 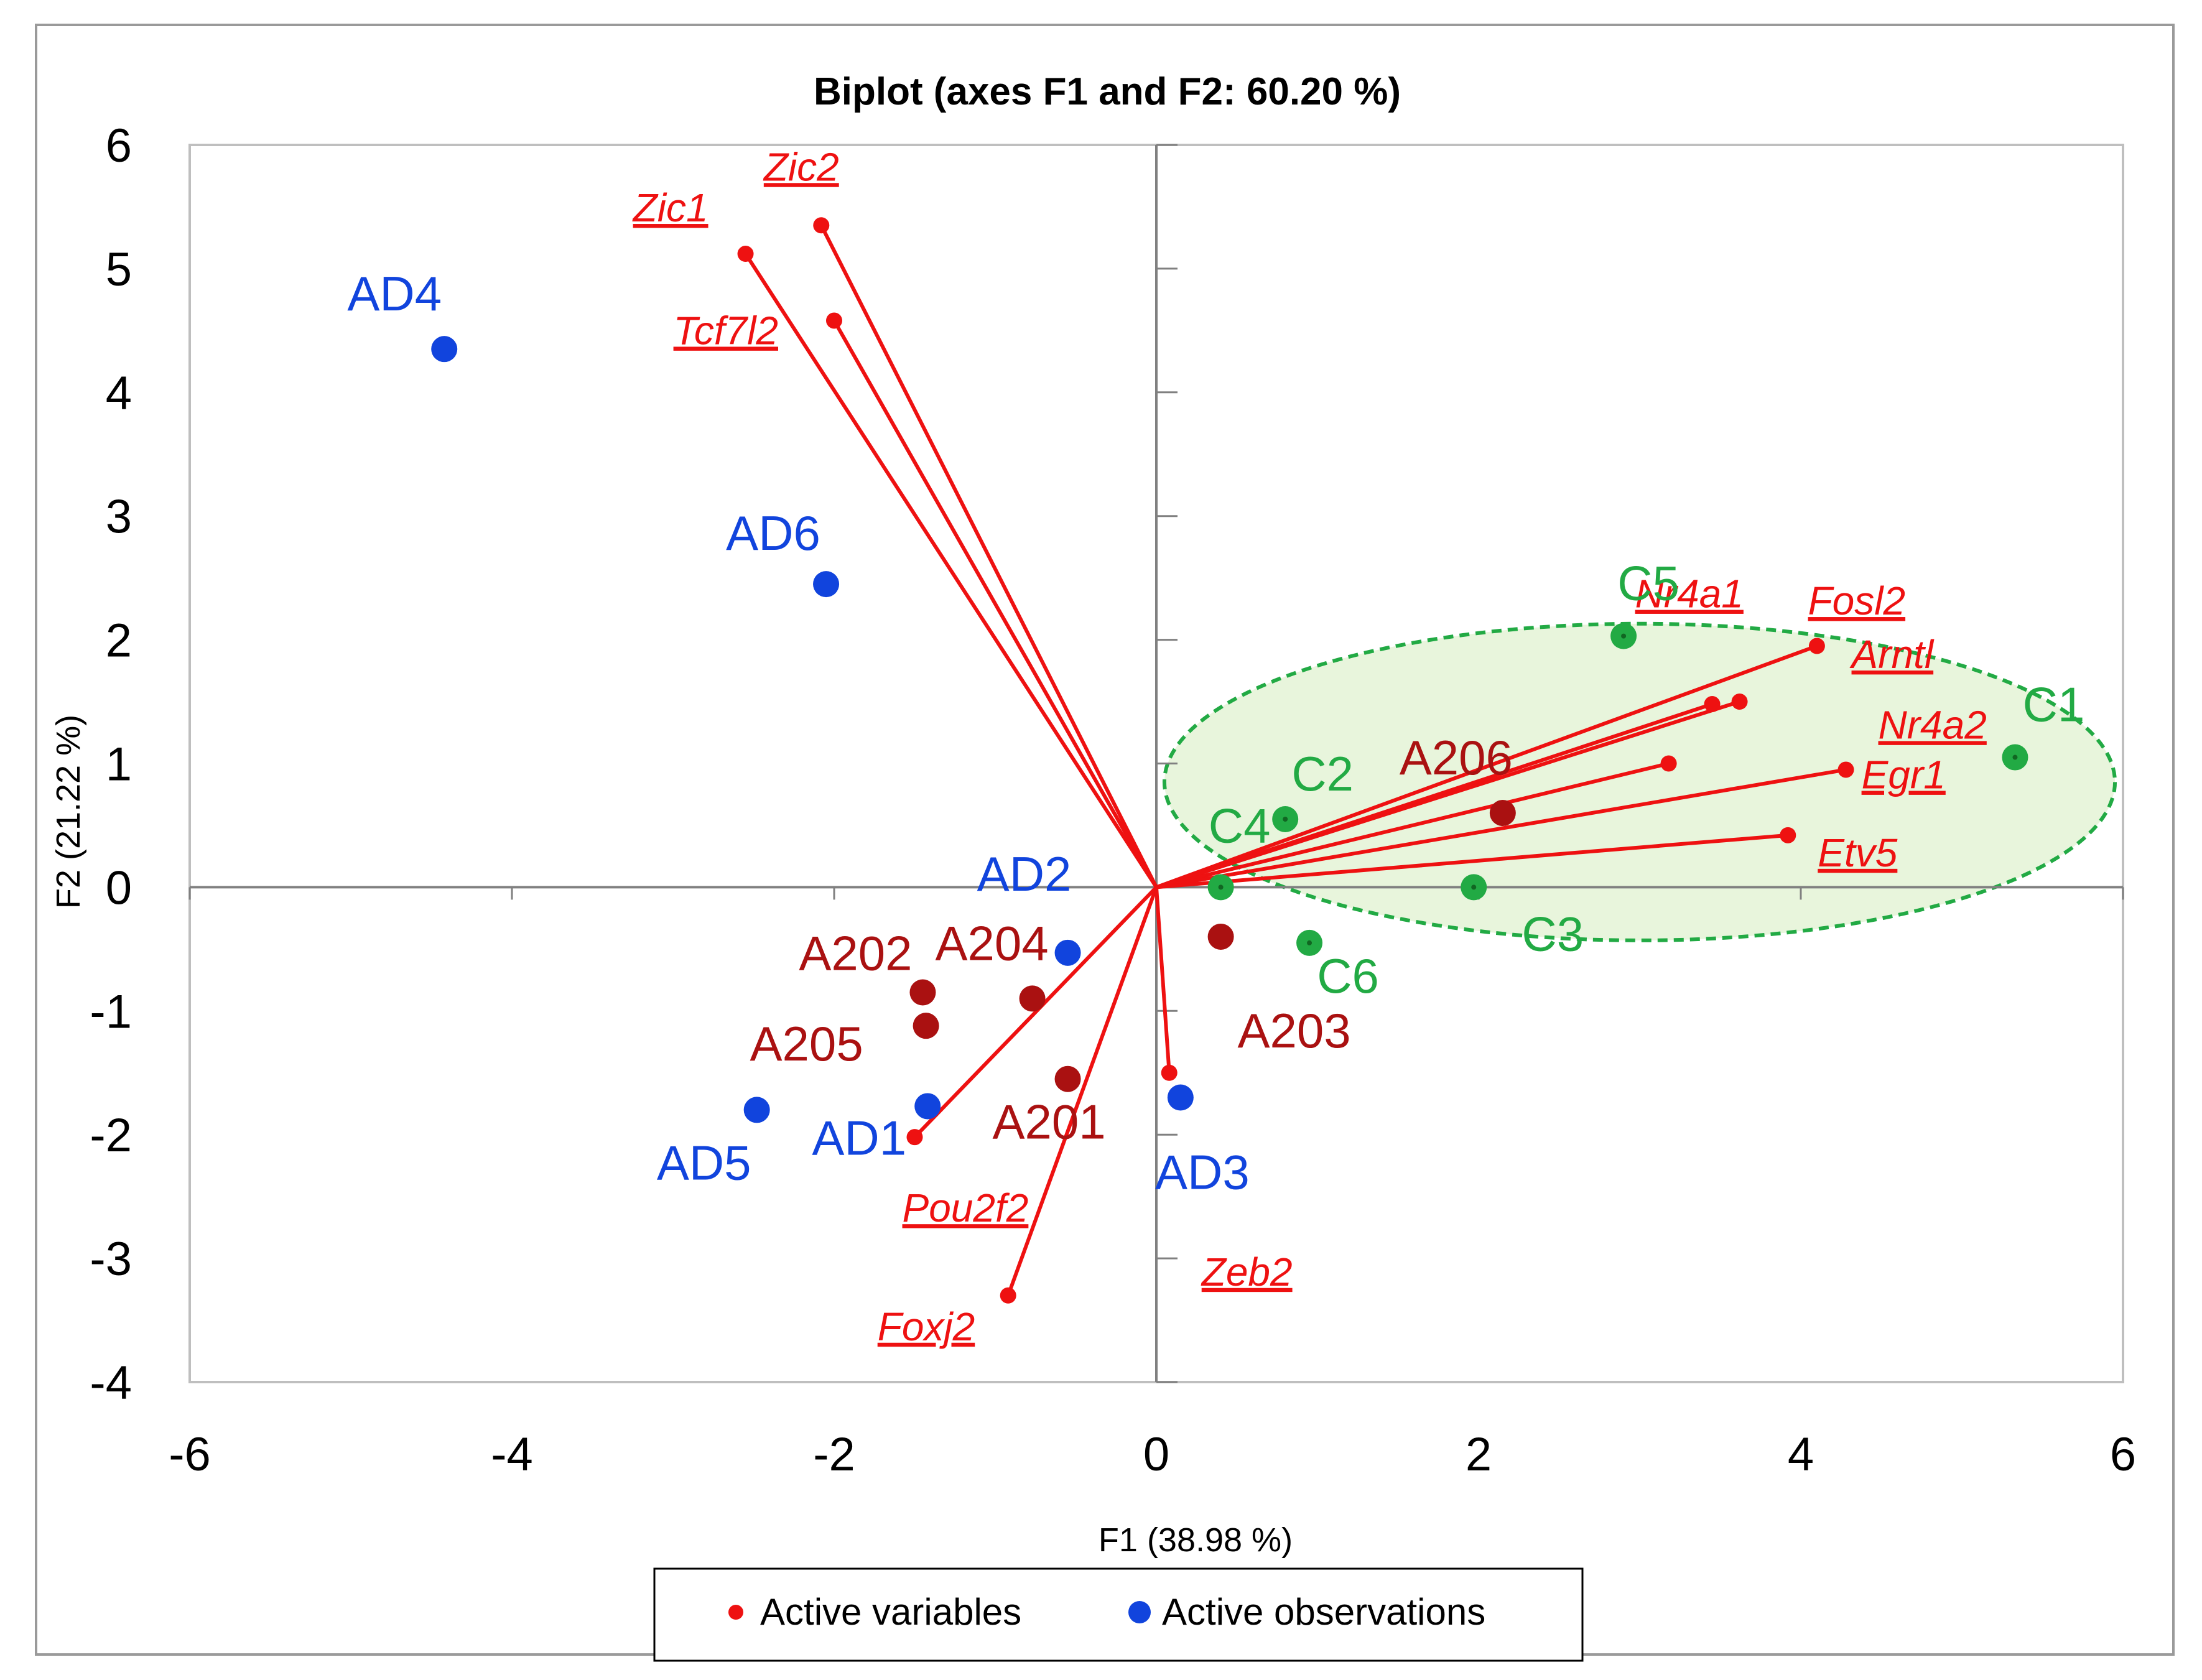 I want to click on variable-label-nr4a2: Nr4a2, so click(x=1933, y=725).